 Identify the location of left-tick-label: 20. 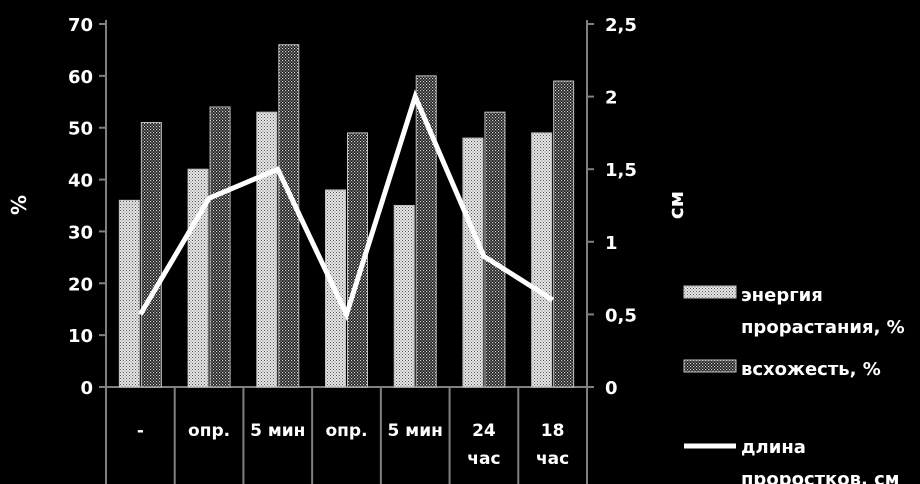
(80, 284).